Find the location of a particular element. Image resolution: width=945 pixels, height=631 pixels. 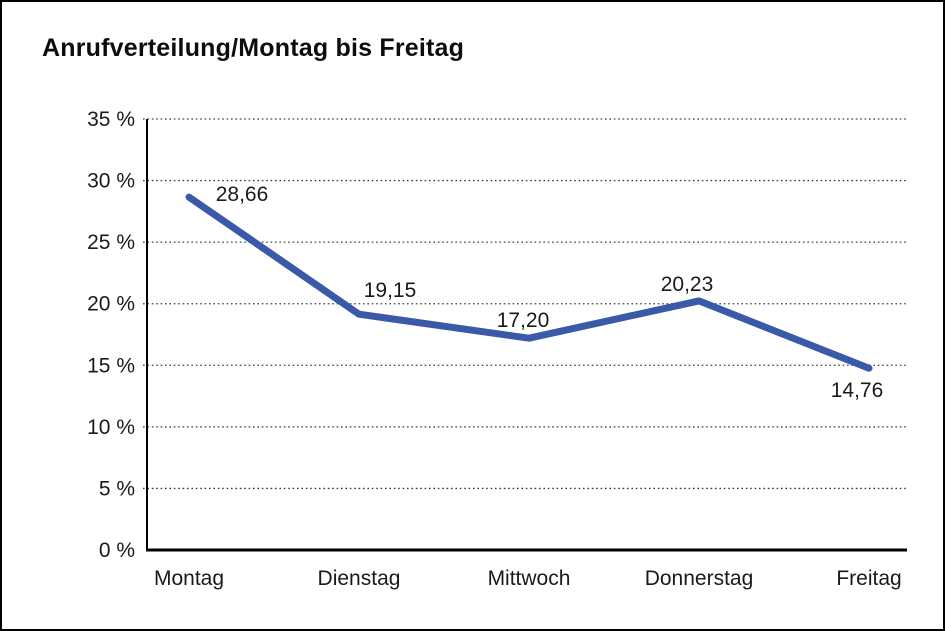

svg-text: 17,20 is located at coordinates (523, 320).